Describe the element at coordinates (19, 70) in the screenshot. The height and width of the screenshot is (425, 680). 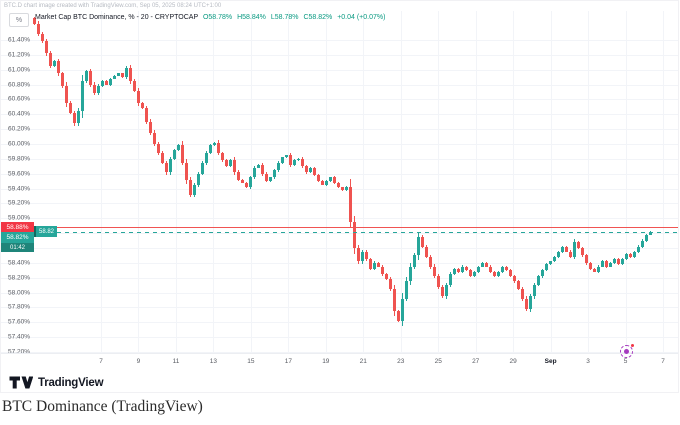
I see `y-axis-label: 61.00%` at that location.